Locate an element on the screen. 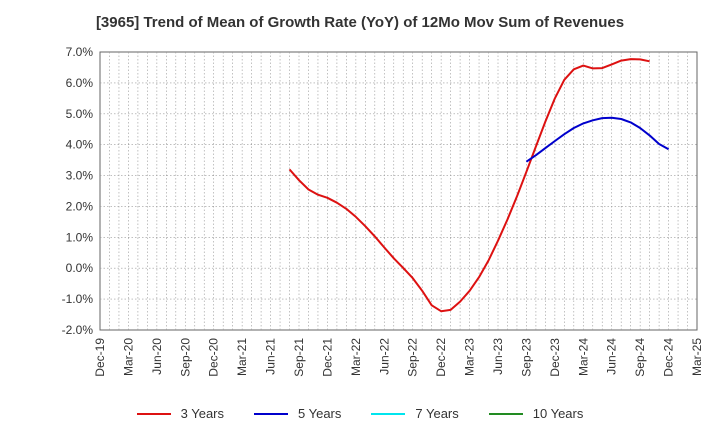 This screenshot has height=440, width=720. x-tick-label: Sep-21 is located at coordinates (299, 357).